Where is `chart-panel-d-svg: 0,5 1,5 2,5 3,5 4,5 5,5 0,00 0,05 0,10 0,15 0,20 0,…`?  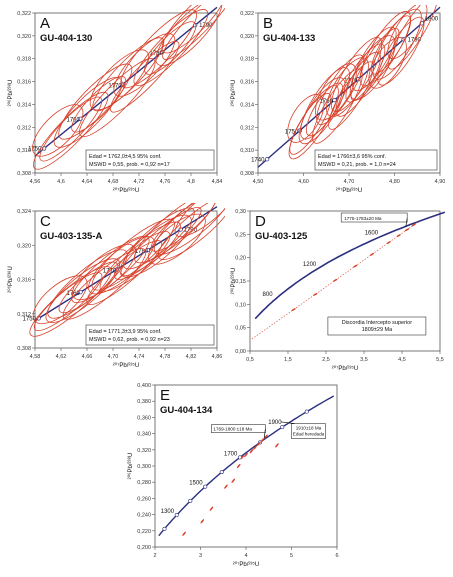 chart-panel-d-svg: 0,5 1,5 2,5 3,5 4,5 5,5 0,00 0,05 0,10 0,15 0,20 0,… is located at coordinates (338, 290).